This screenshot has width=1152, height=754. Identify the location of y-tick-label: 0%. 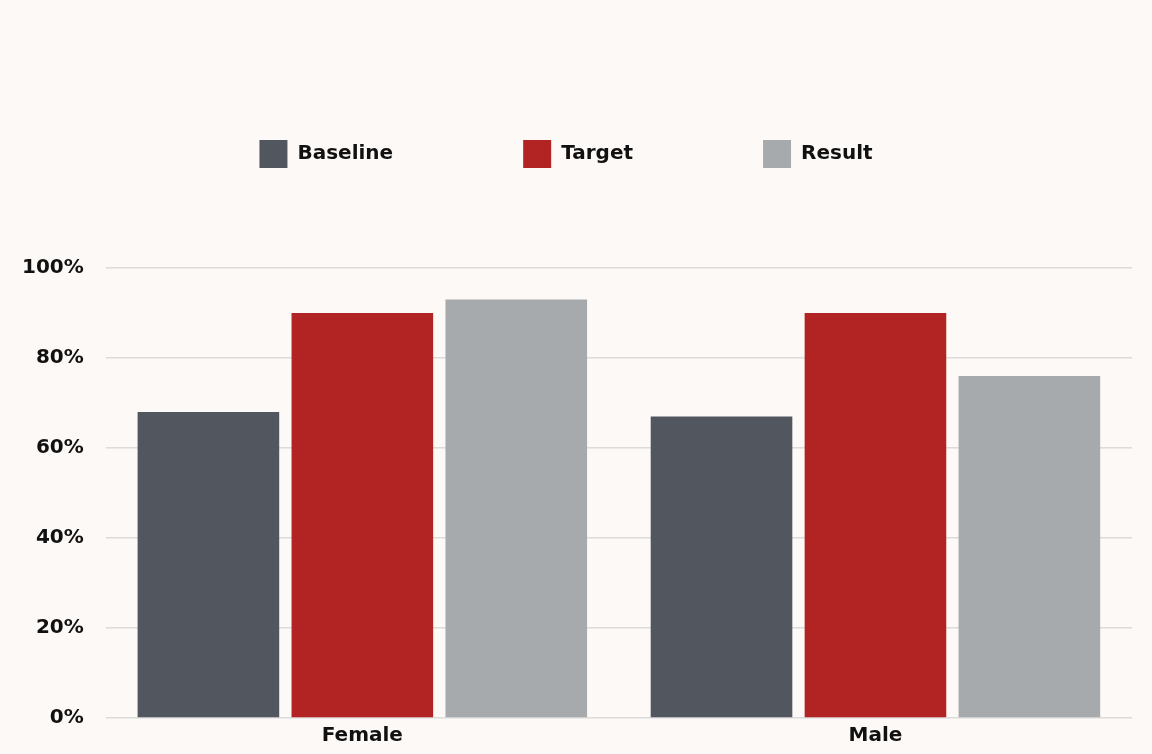
(66, 716).